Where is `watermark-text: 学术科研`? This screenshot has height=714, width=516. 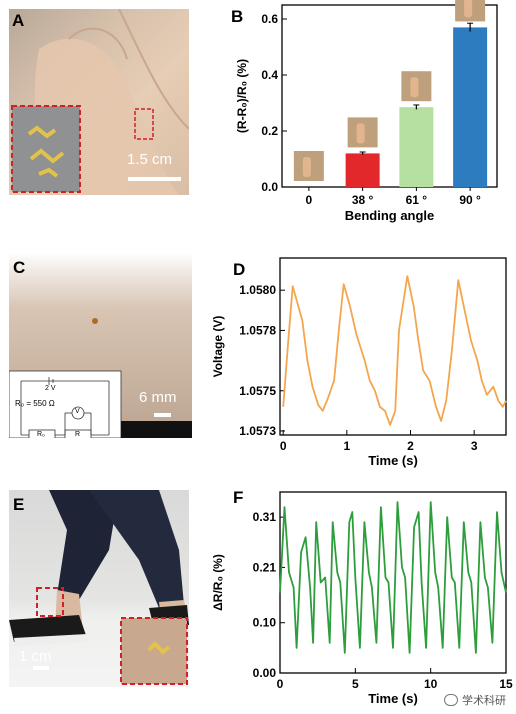
watermark-text: 学术科研 is located at coordinates (484, 700).